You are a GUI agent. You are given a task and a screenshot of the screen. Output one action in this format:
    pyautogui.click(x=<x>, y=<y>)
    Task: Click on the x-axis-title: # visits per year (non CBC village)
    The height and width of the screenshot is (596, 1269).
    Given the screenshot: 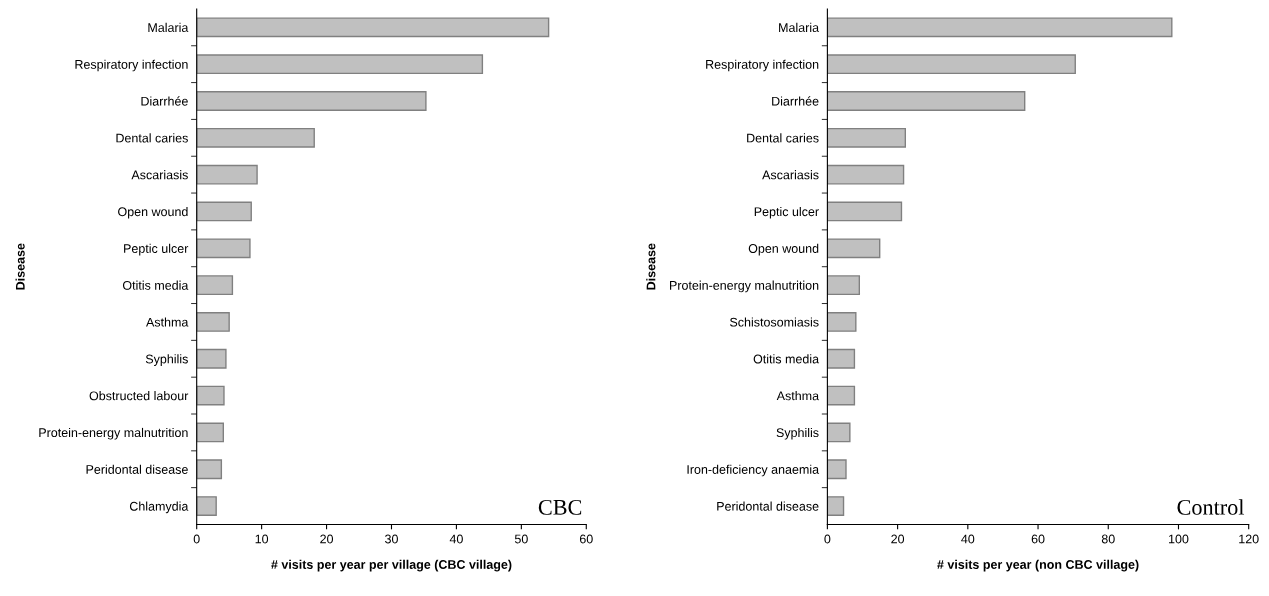 What is the action you would take?
    pyautogui.click(x=1038, y=565)
    